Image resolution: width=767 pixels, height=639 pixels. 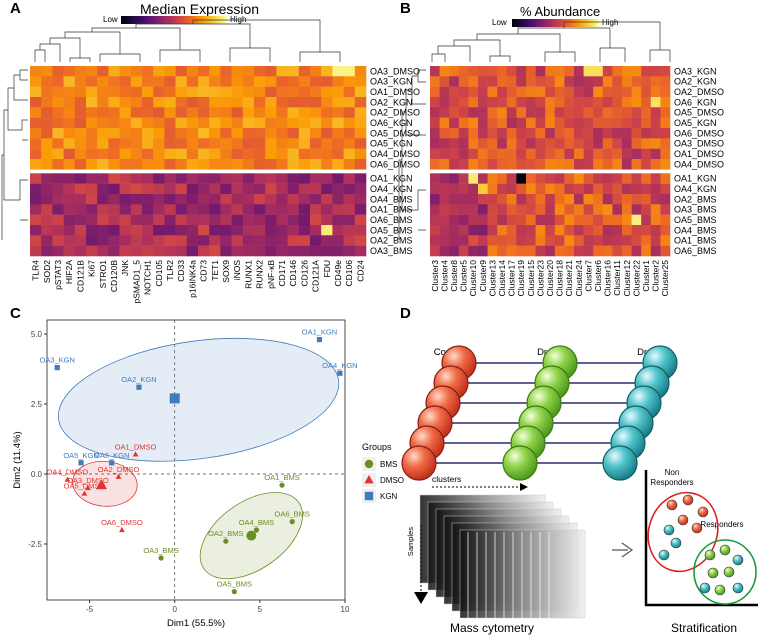 What do you see at coordinates (68, 472) in the screenshot?
I see `point-label: OA4_DMSO` at bounding box center [68, 472].